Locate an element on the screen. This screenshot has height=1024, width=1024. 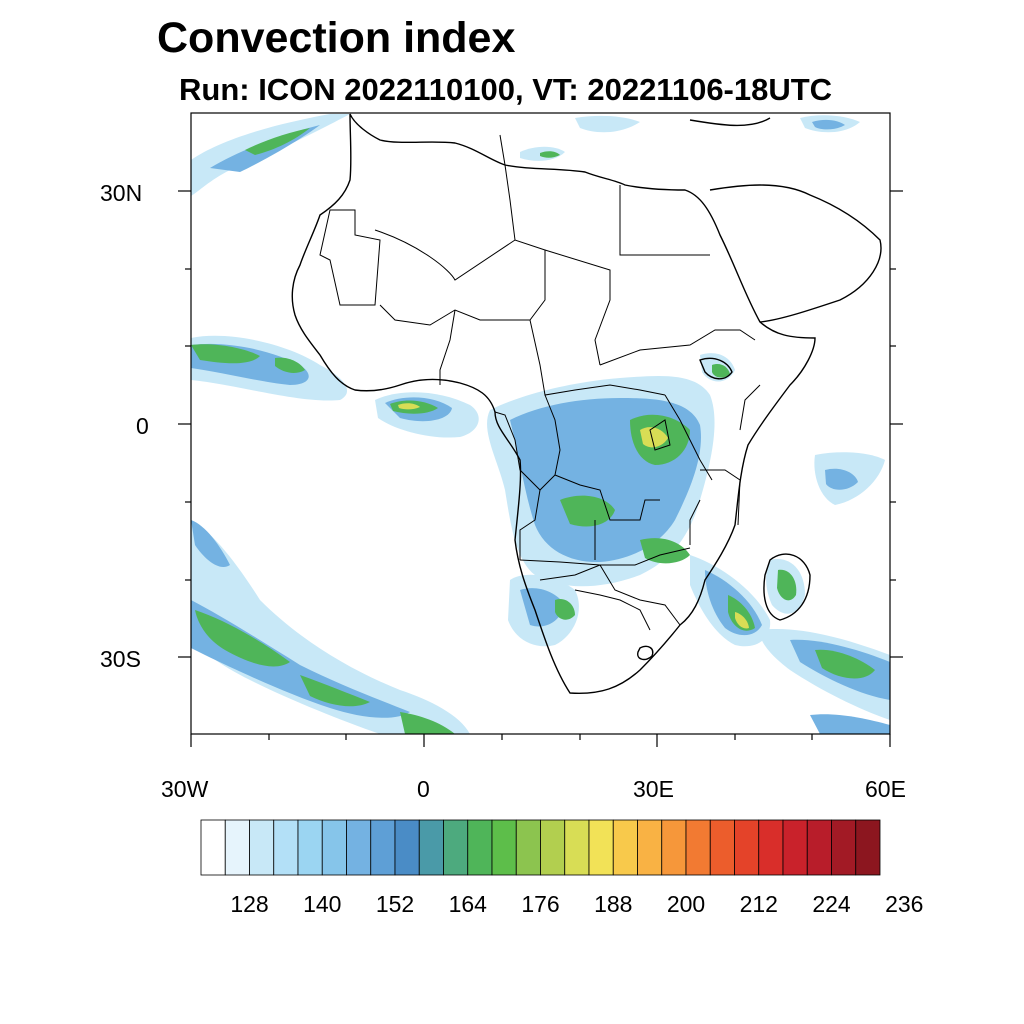
colorbar-label: 200 is located at coordinates (686, 904).